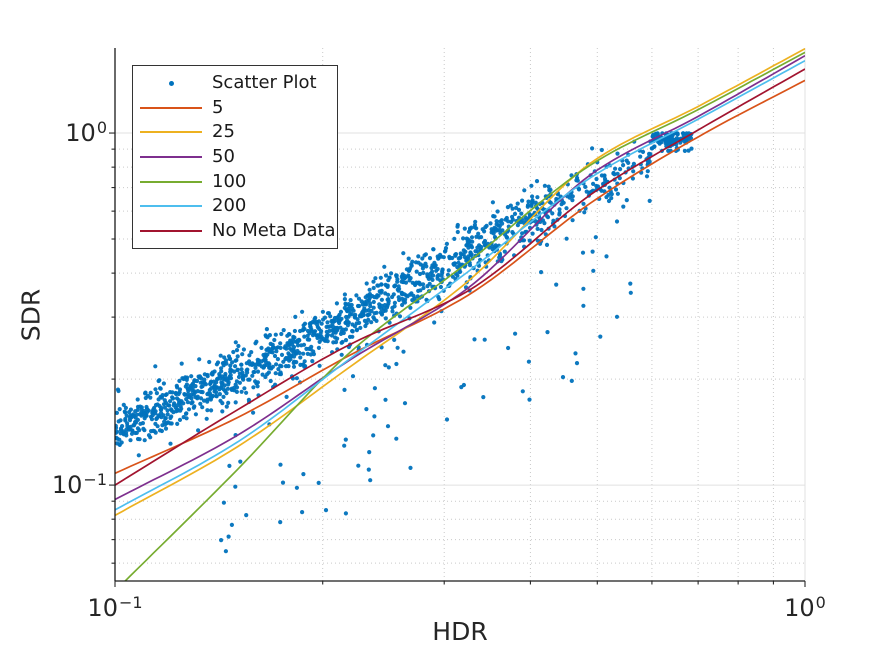 Image resolution: width=891 pixels, height=656 pixels. I want to click on legend-label: 100, so click(229, 181).